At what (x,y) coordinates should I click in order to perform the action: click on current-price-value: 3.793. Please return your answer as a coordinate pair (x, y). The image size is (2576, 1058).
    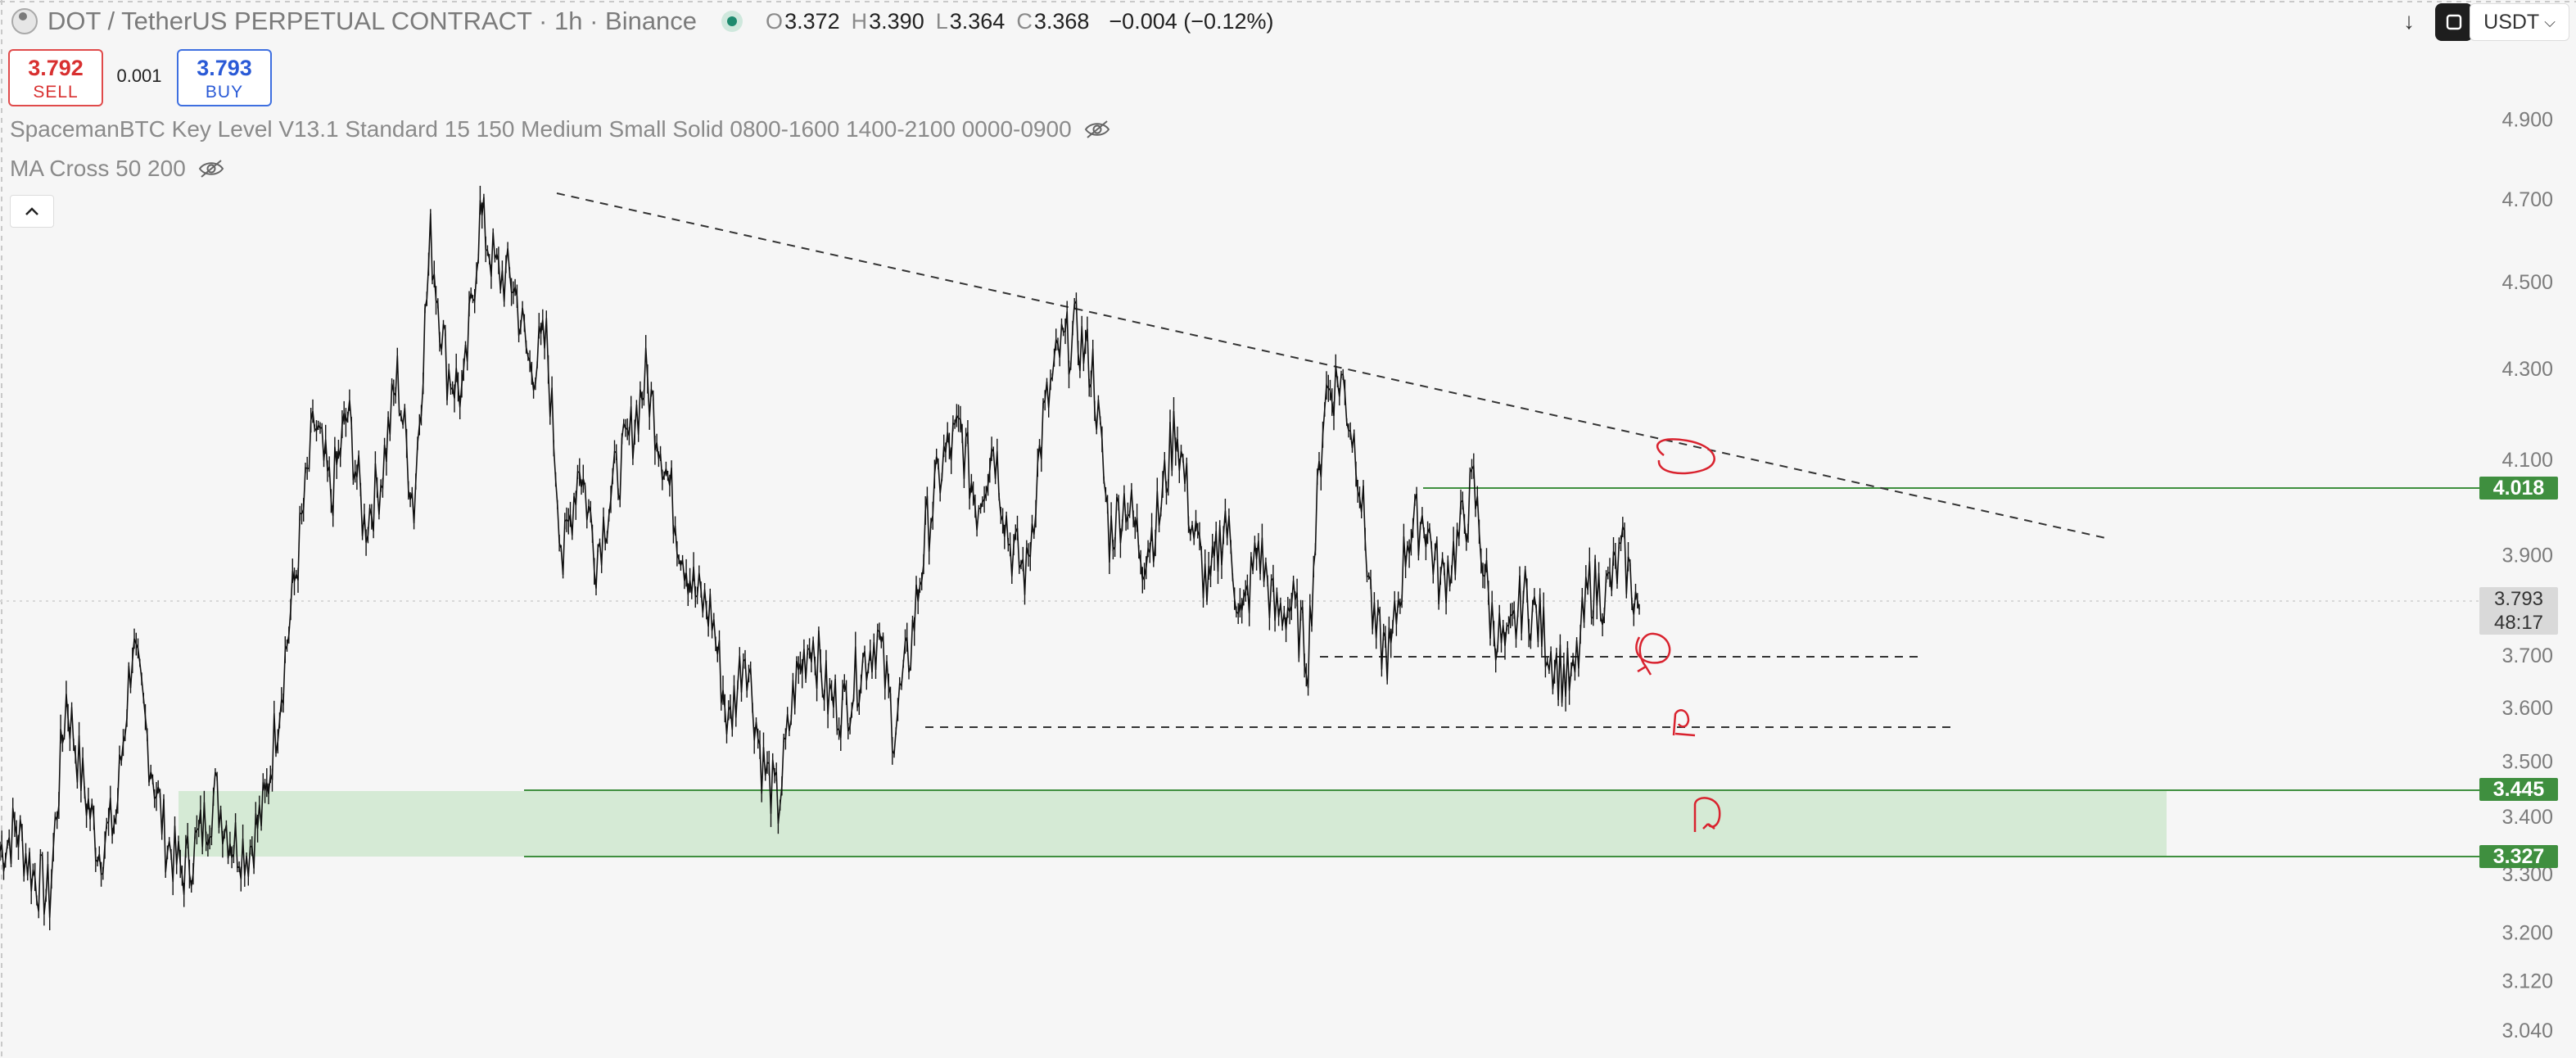
    Looking at the image, I should click on (2518, 599).